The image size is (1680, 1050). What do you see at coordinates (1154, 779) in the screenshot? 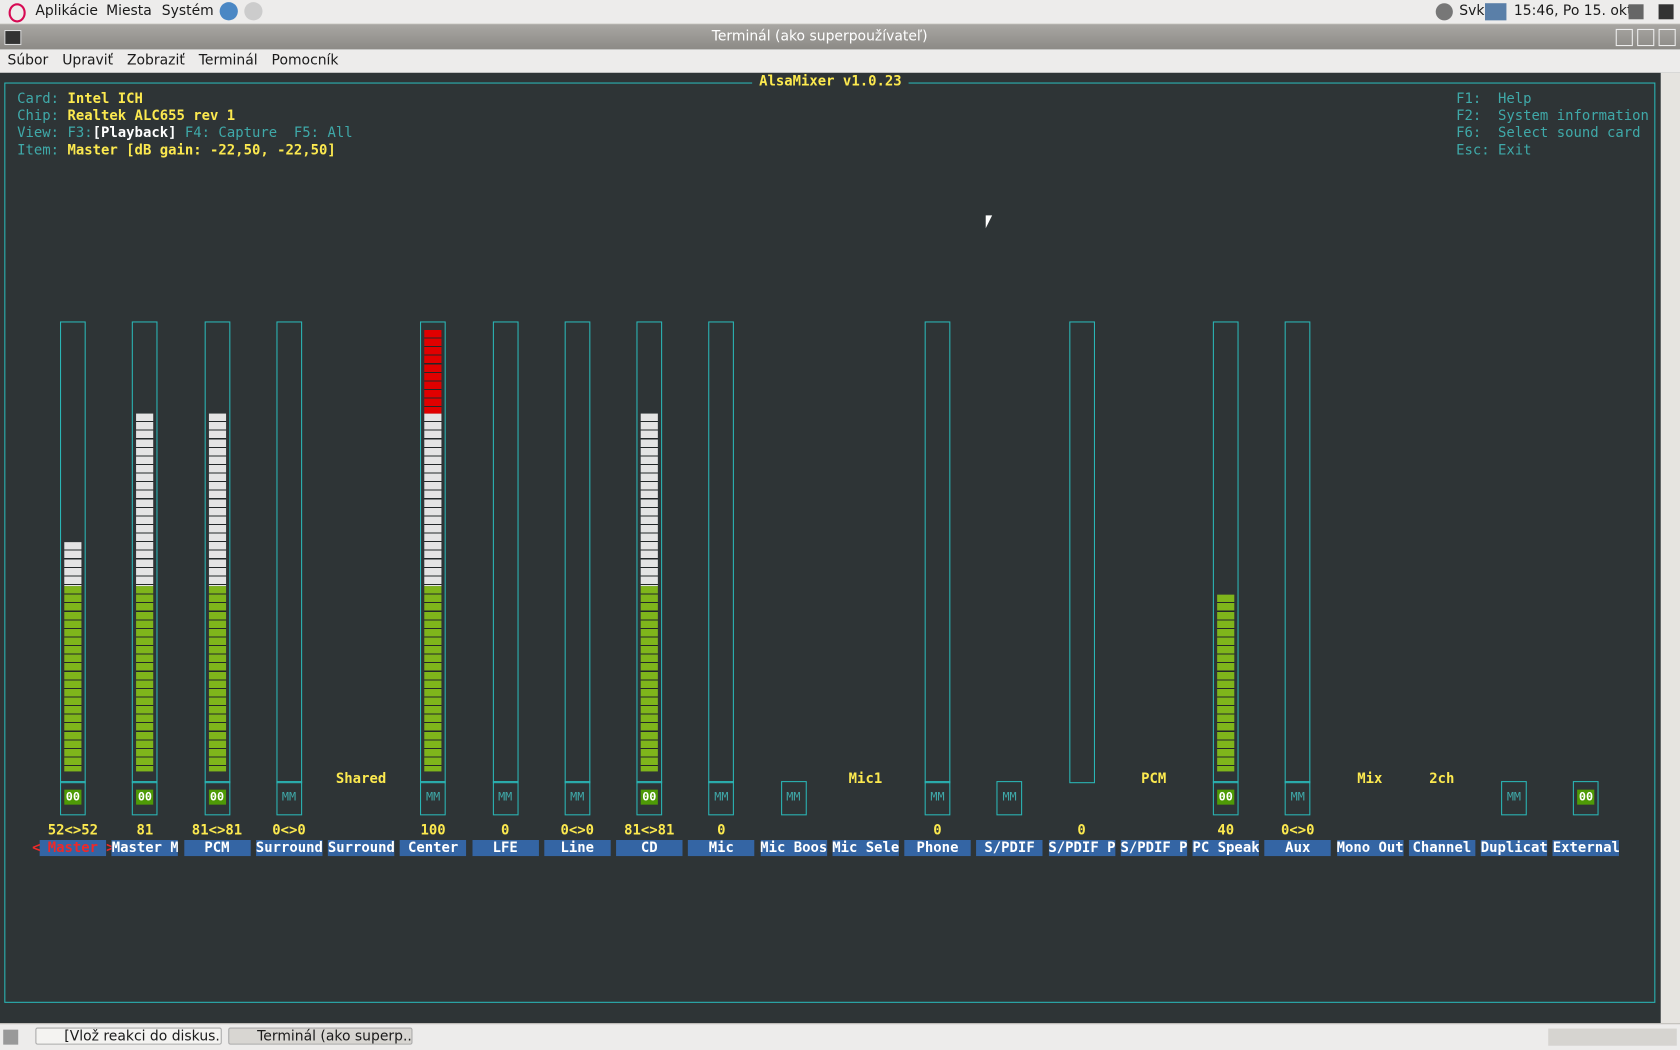
I see `control-tag: PCM` at bounding box center [1154, 779].